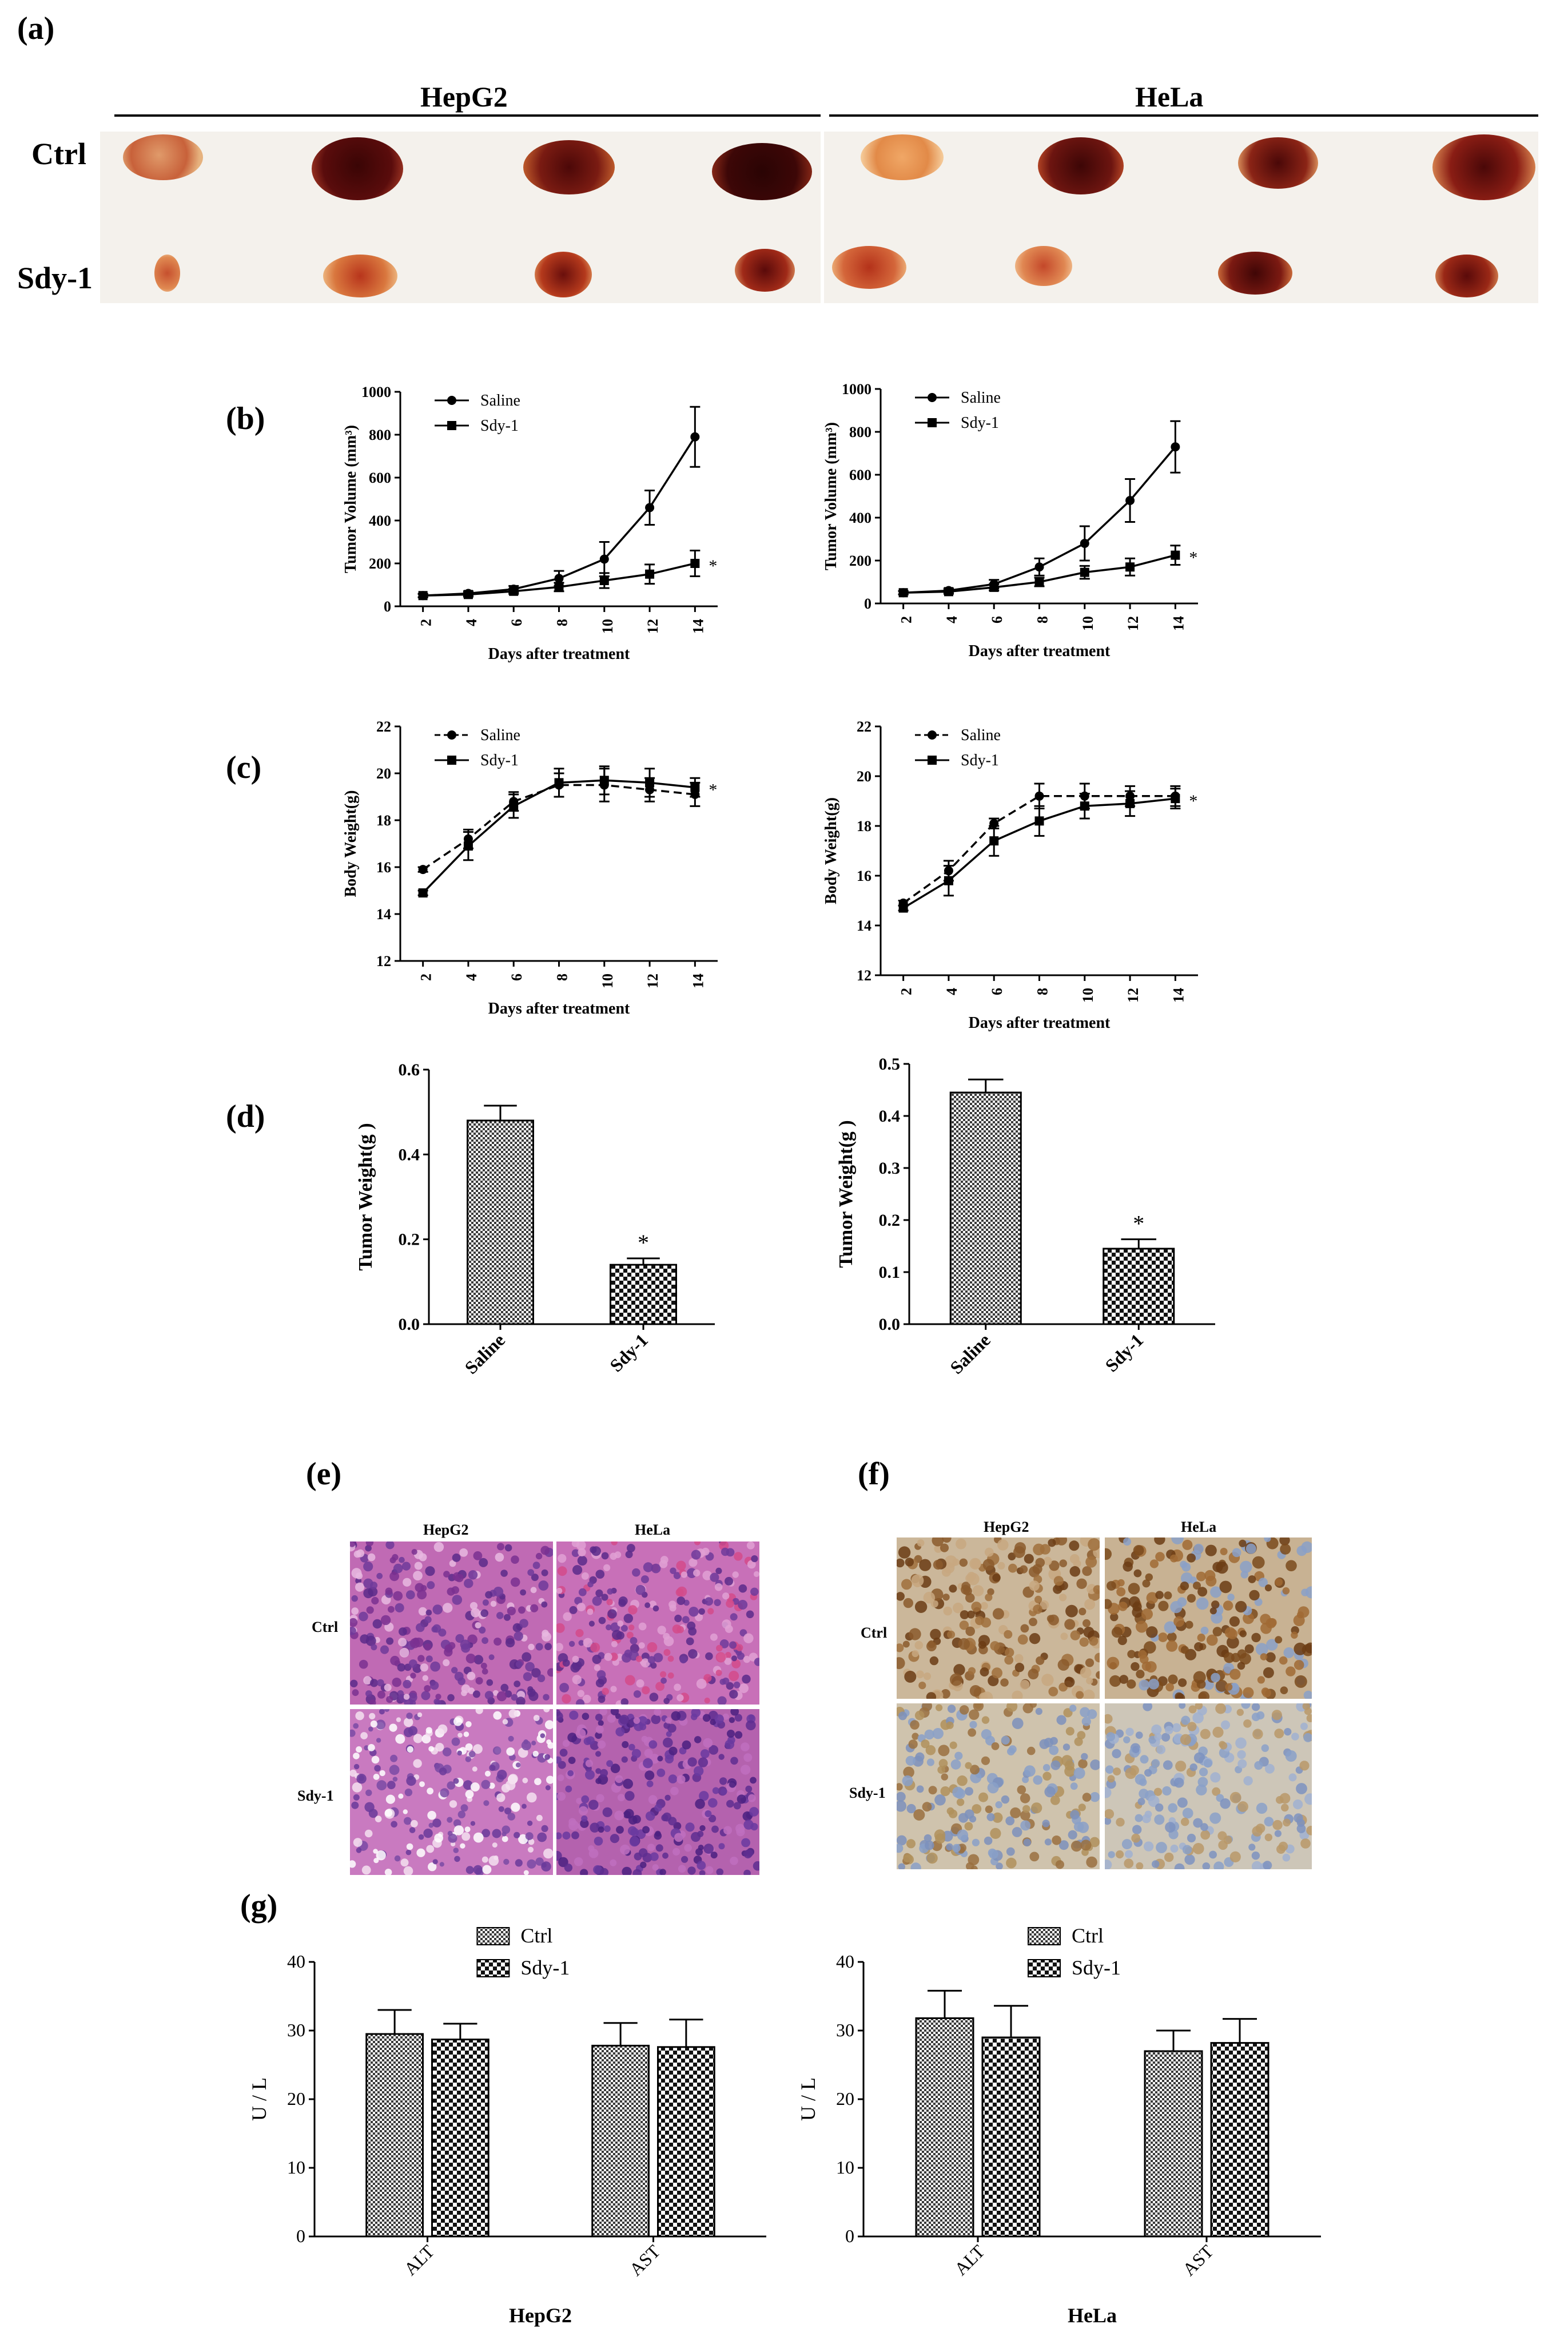  Describe the element at coordinates (1208, 1618) in the screenshot. I see `cell-texture` at that location.